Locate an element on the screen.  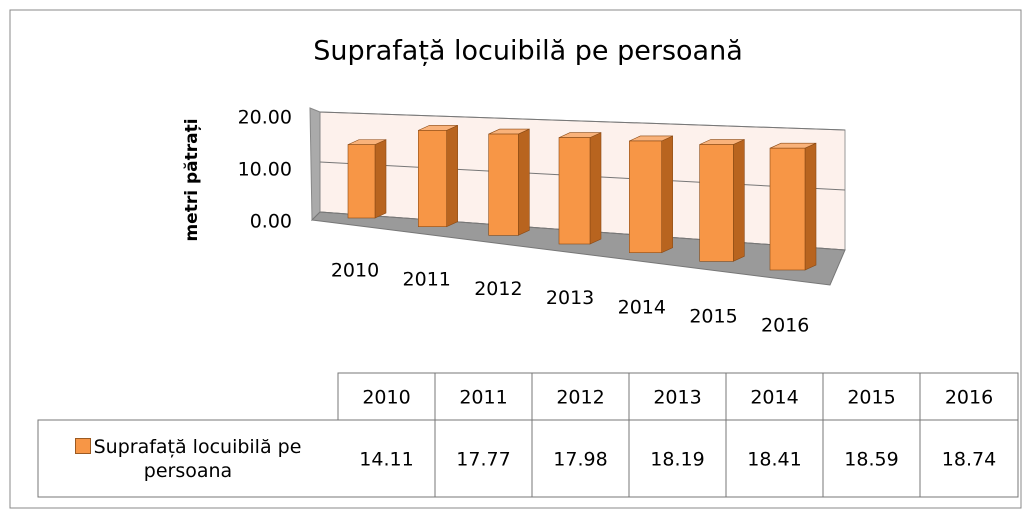
table-value: 17.98 is located at coordinates (580, 460).